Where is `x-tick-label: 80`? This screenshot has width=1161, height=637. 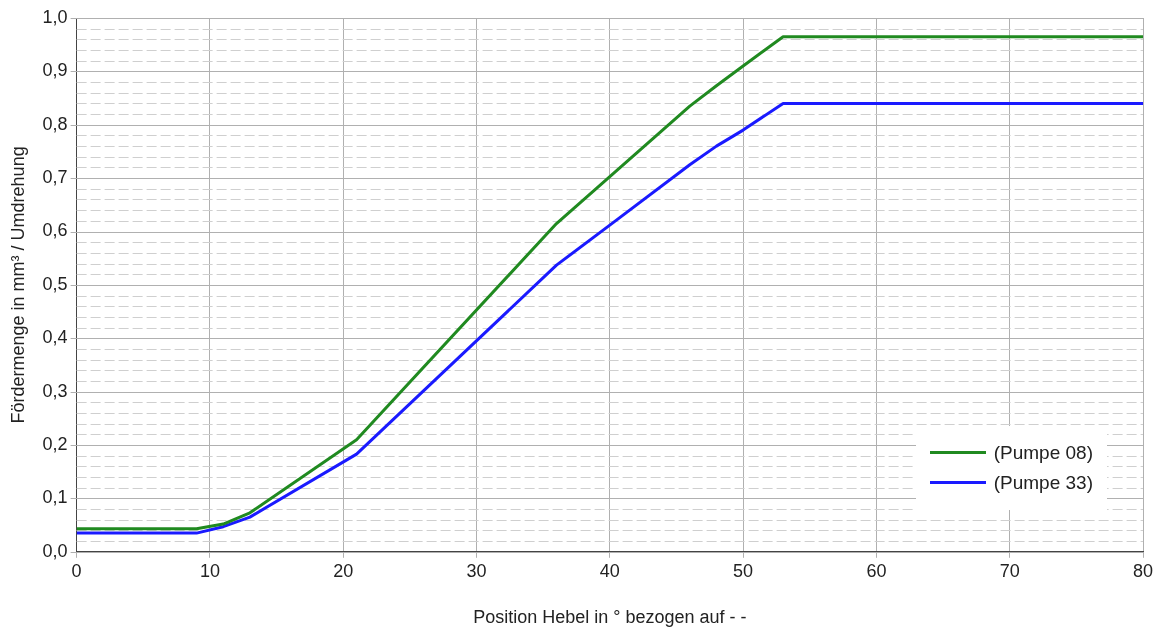 x-tick-label: 80 is located at coordinates (1143, 570).